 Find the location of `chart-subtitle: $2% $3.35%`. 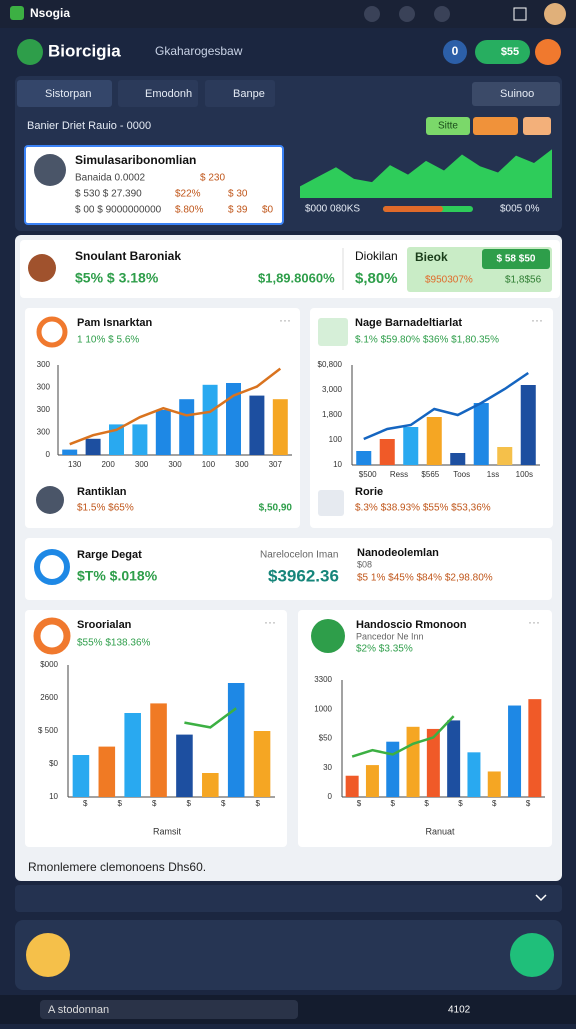

chart-subtitle: $2% $3.35% is located at coordinates (384, 649).